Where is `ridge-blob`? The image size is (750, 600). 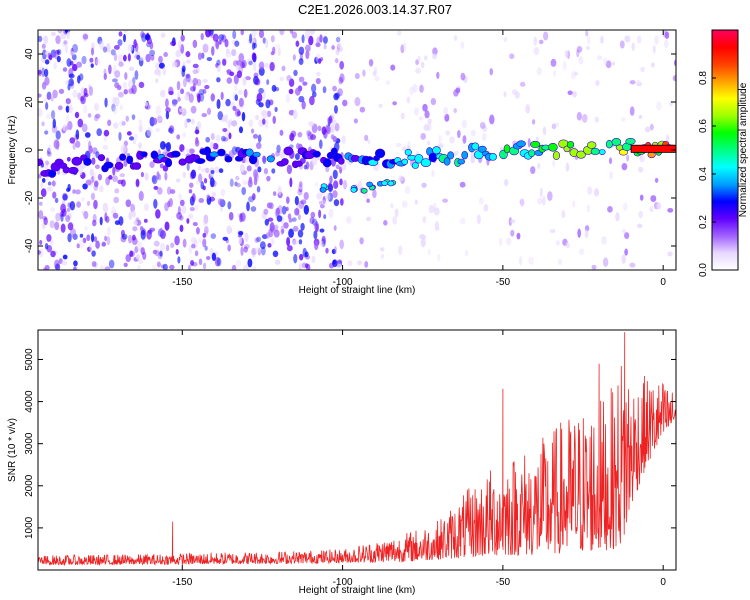
ridge-blob is located at coordinates (154, 155).